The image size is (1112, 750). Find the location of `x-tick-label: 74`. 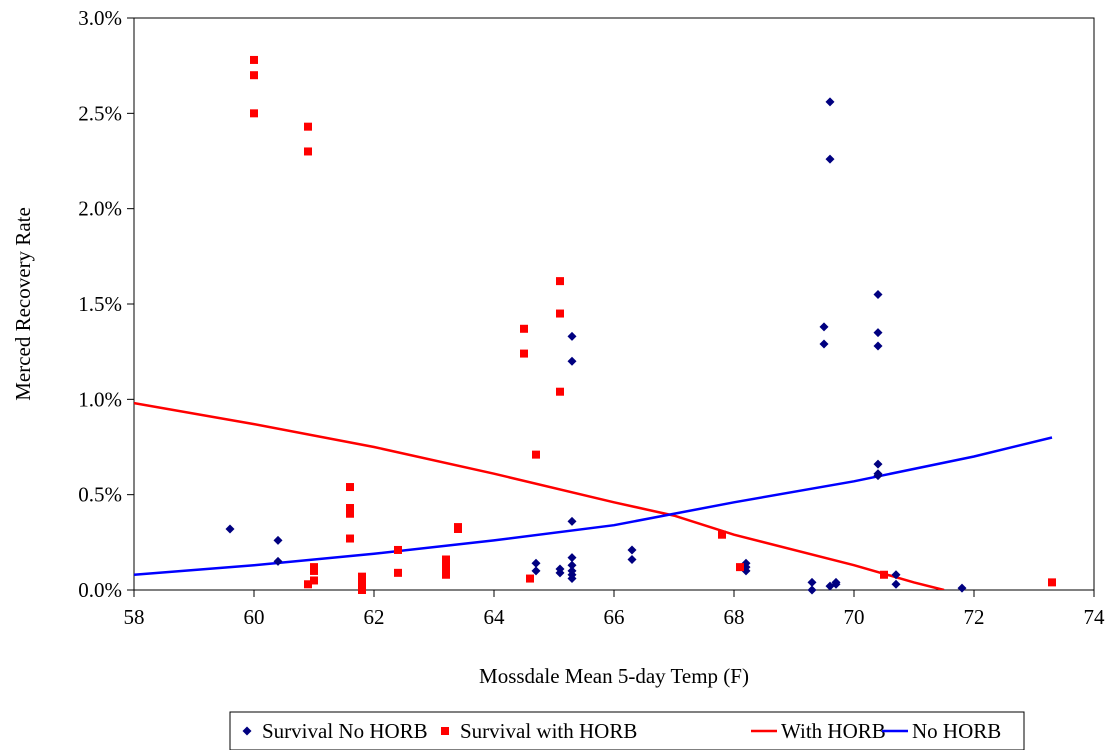

x-tick-label: 74 is located at coordinates (1095, 617).